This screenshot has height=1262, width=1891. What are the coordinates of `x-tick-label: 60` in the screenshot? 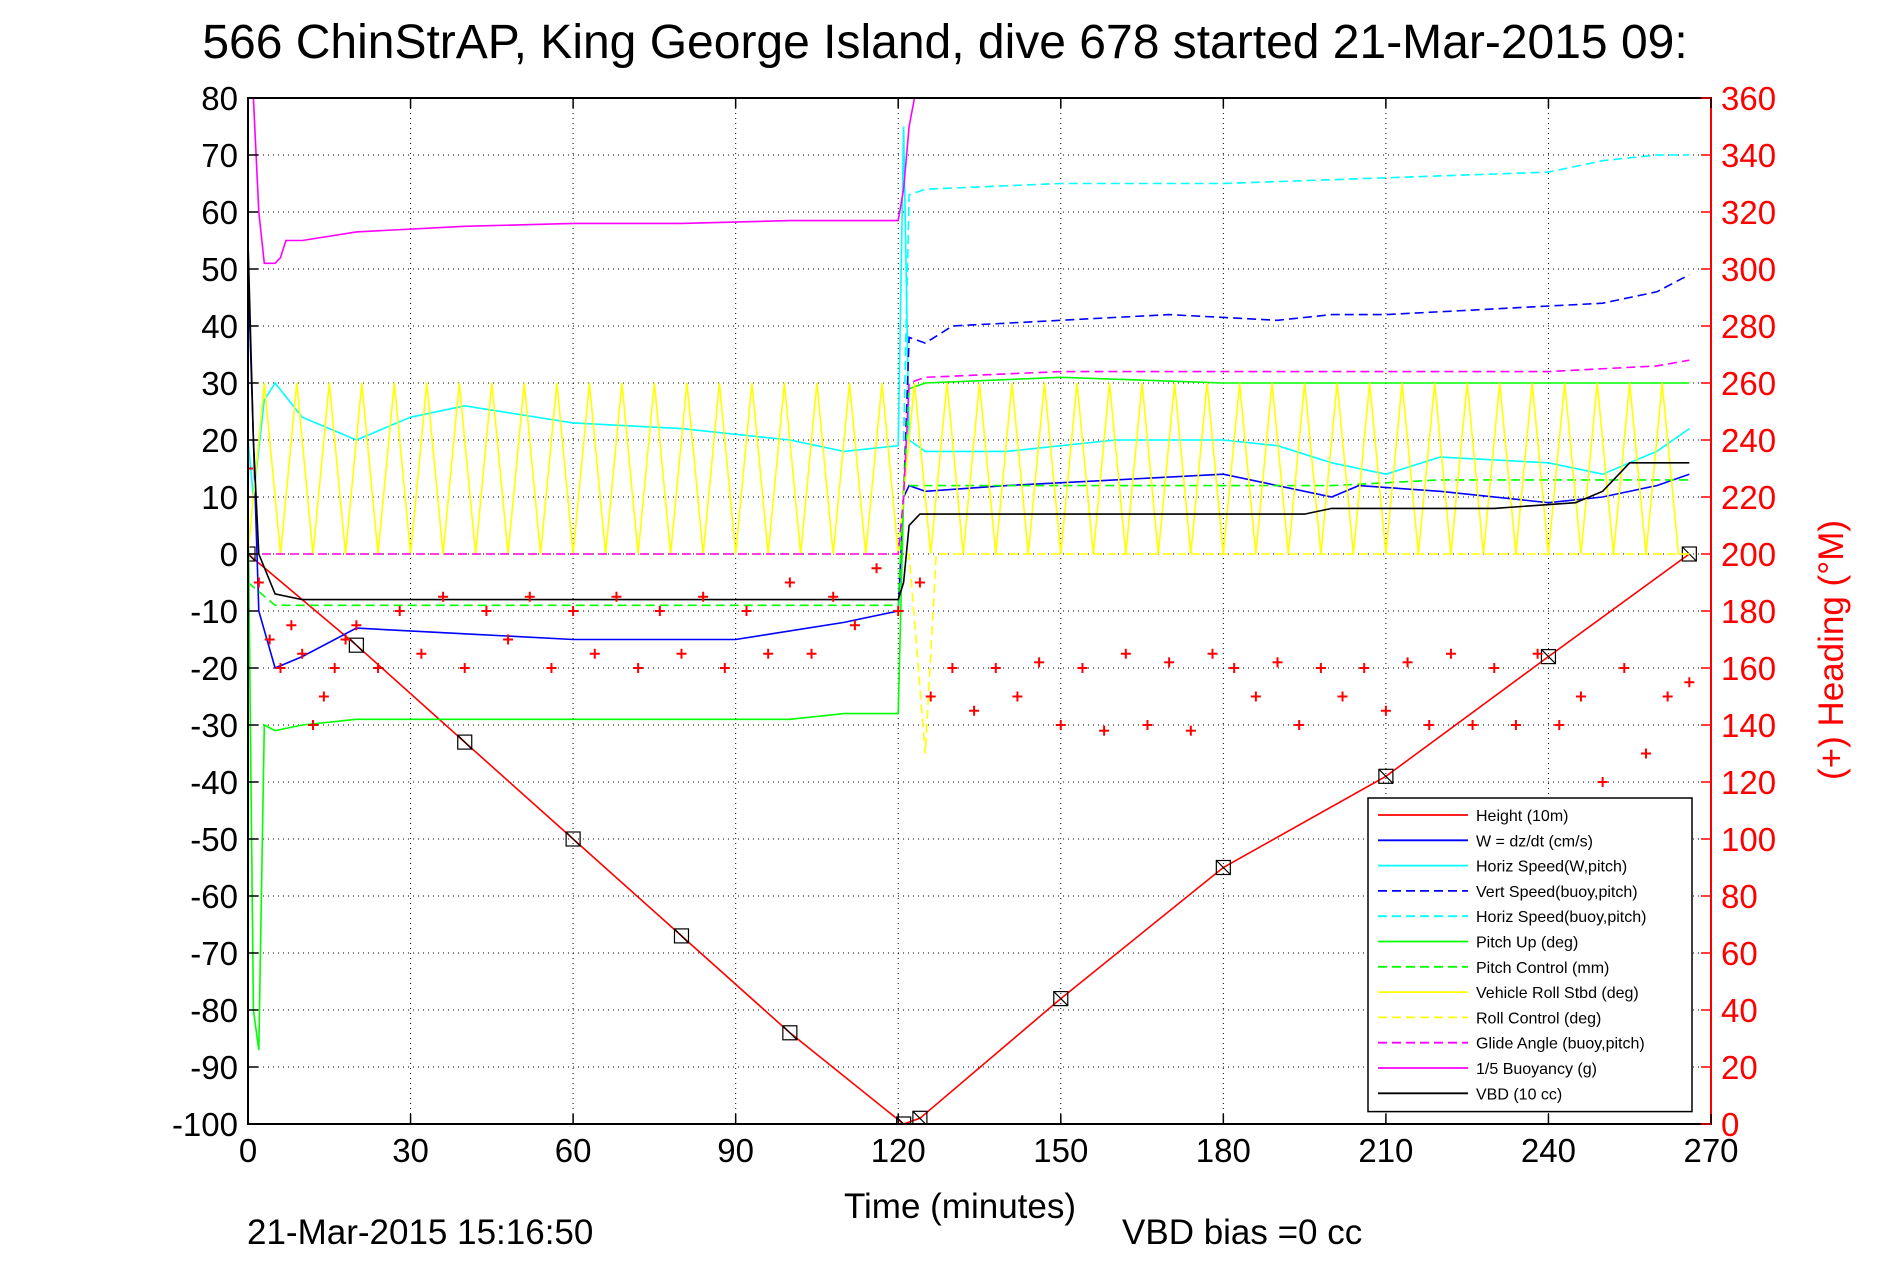 It's located at (573, 1150).